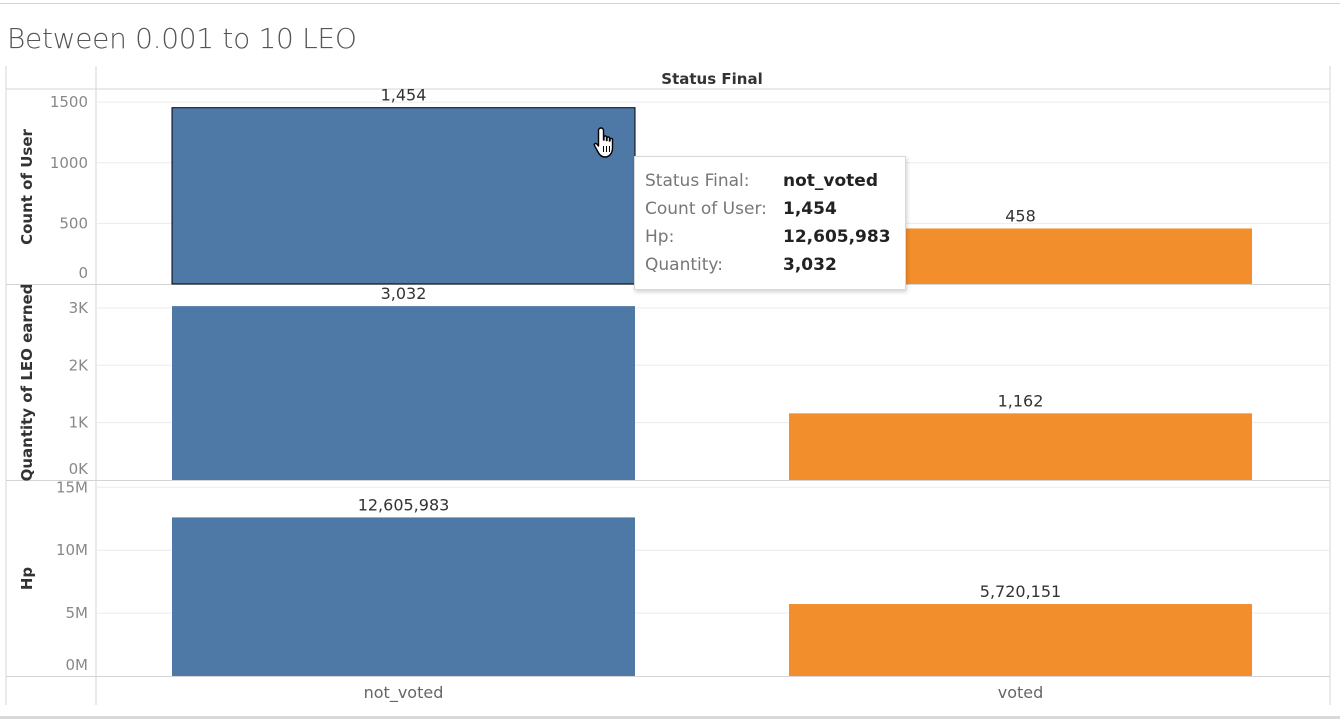 The image size is (1340, 722). I want to click on tooltip-row-count: Count of User: 1,454, so click(741, 209).